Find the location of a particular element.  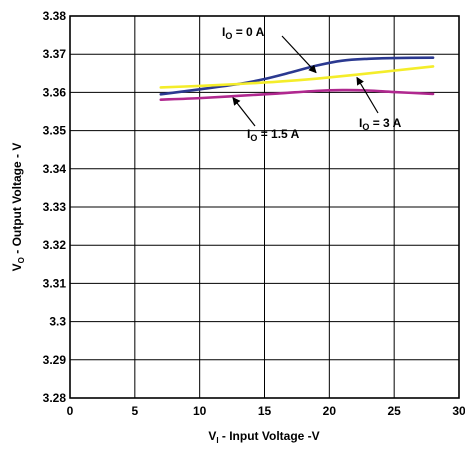

x-tick-label: 15 is located at coordinates (265, 411).